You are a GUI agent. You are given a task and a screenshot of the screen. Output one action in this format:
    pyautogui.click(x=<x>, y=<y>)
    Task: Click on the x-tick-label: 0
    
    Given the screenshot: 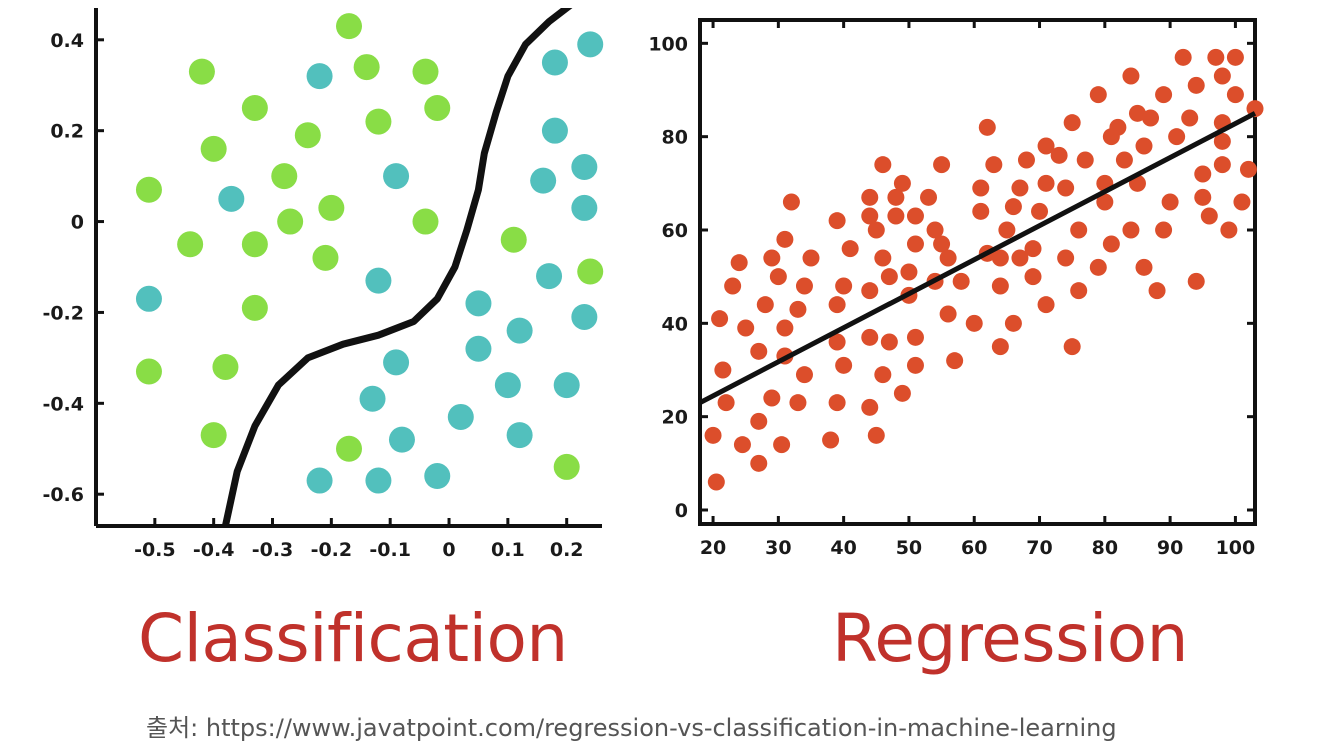 What is the action you would take?
    pyautogui.click(x=448, y=550)
    